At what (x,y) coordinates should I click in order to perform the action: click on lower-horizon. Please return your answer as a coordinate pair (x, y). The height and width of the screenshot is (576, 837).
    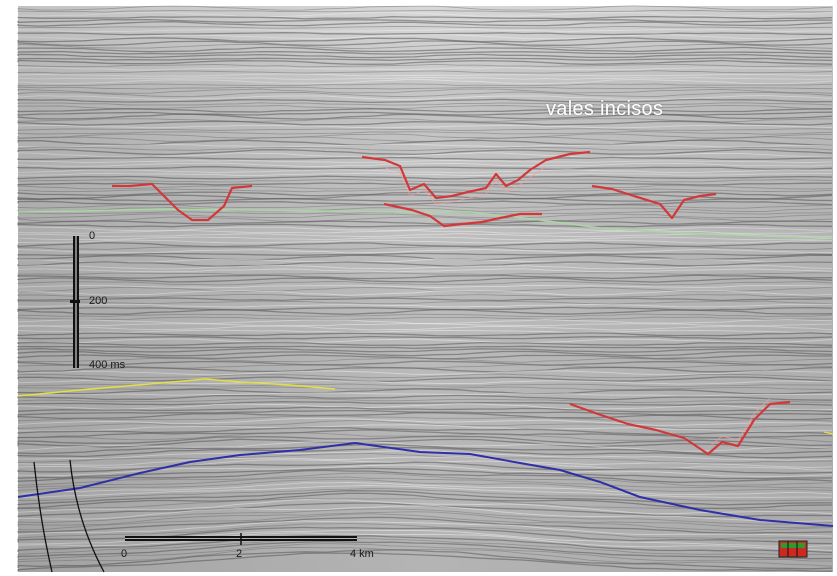
    Looking at the image, I should click on (425, 484).